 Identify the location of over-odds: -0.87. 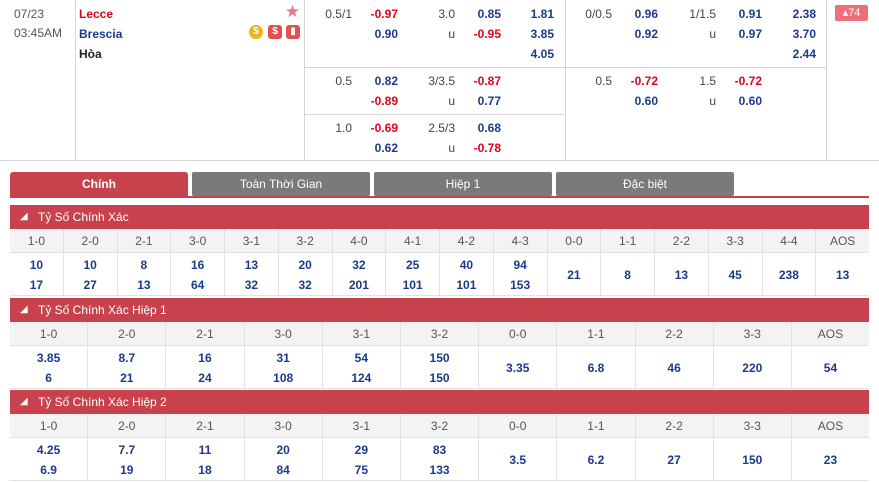
(487, 81).